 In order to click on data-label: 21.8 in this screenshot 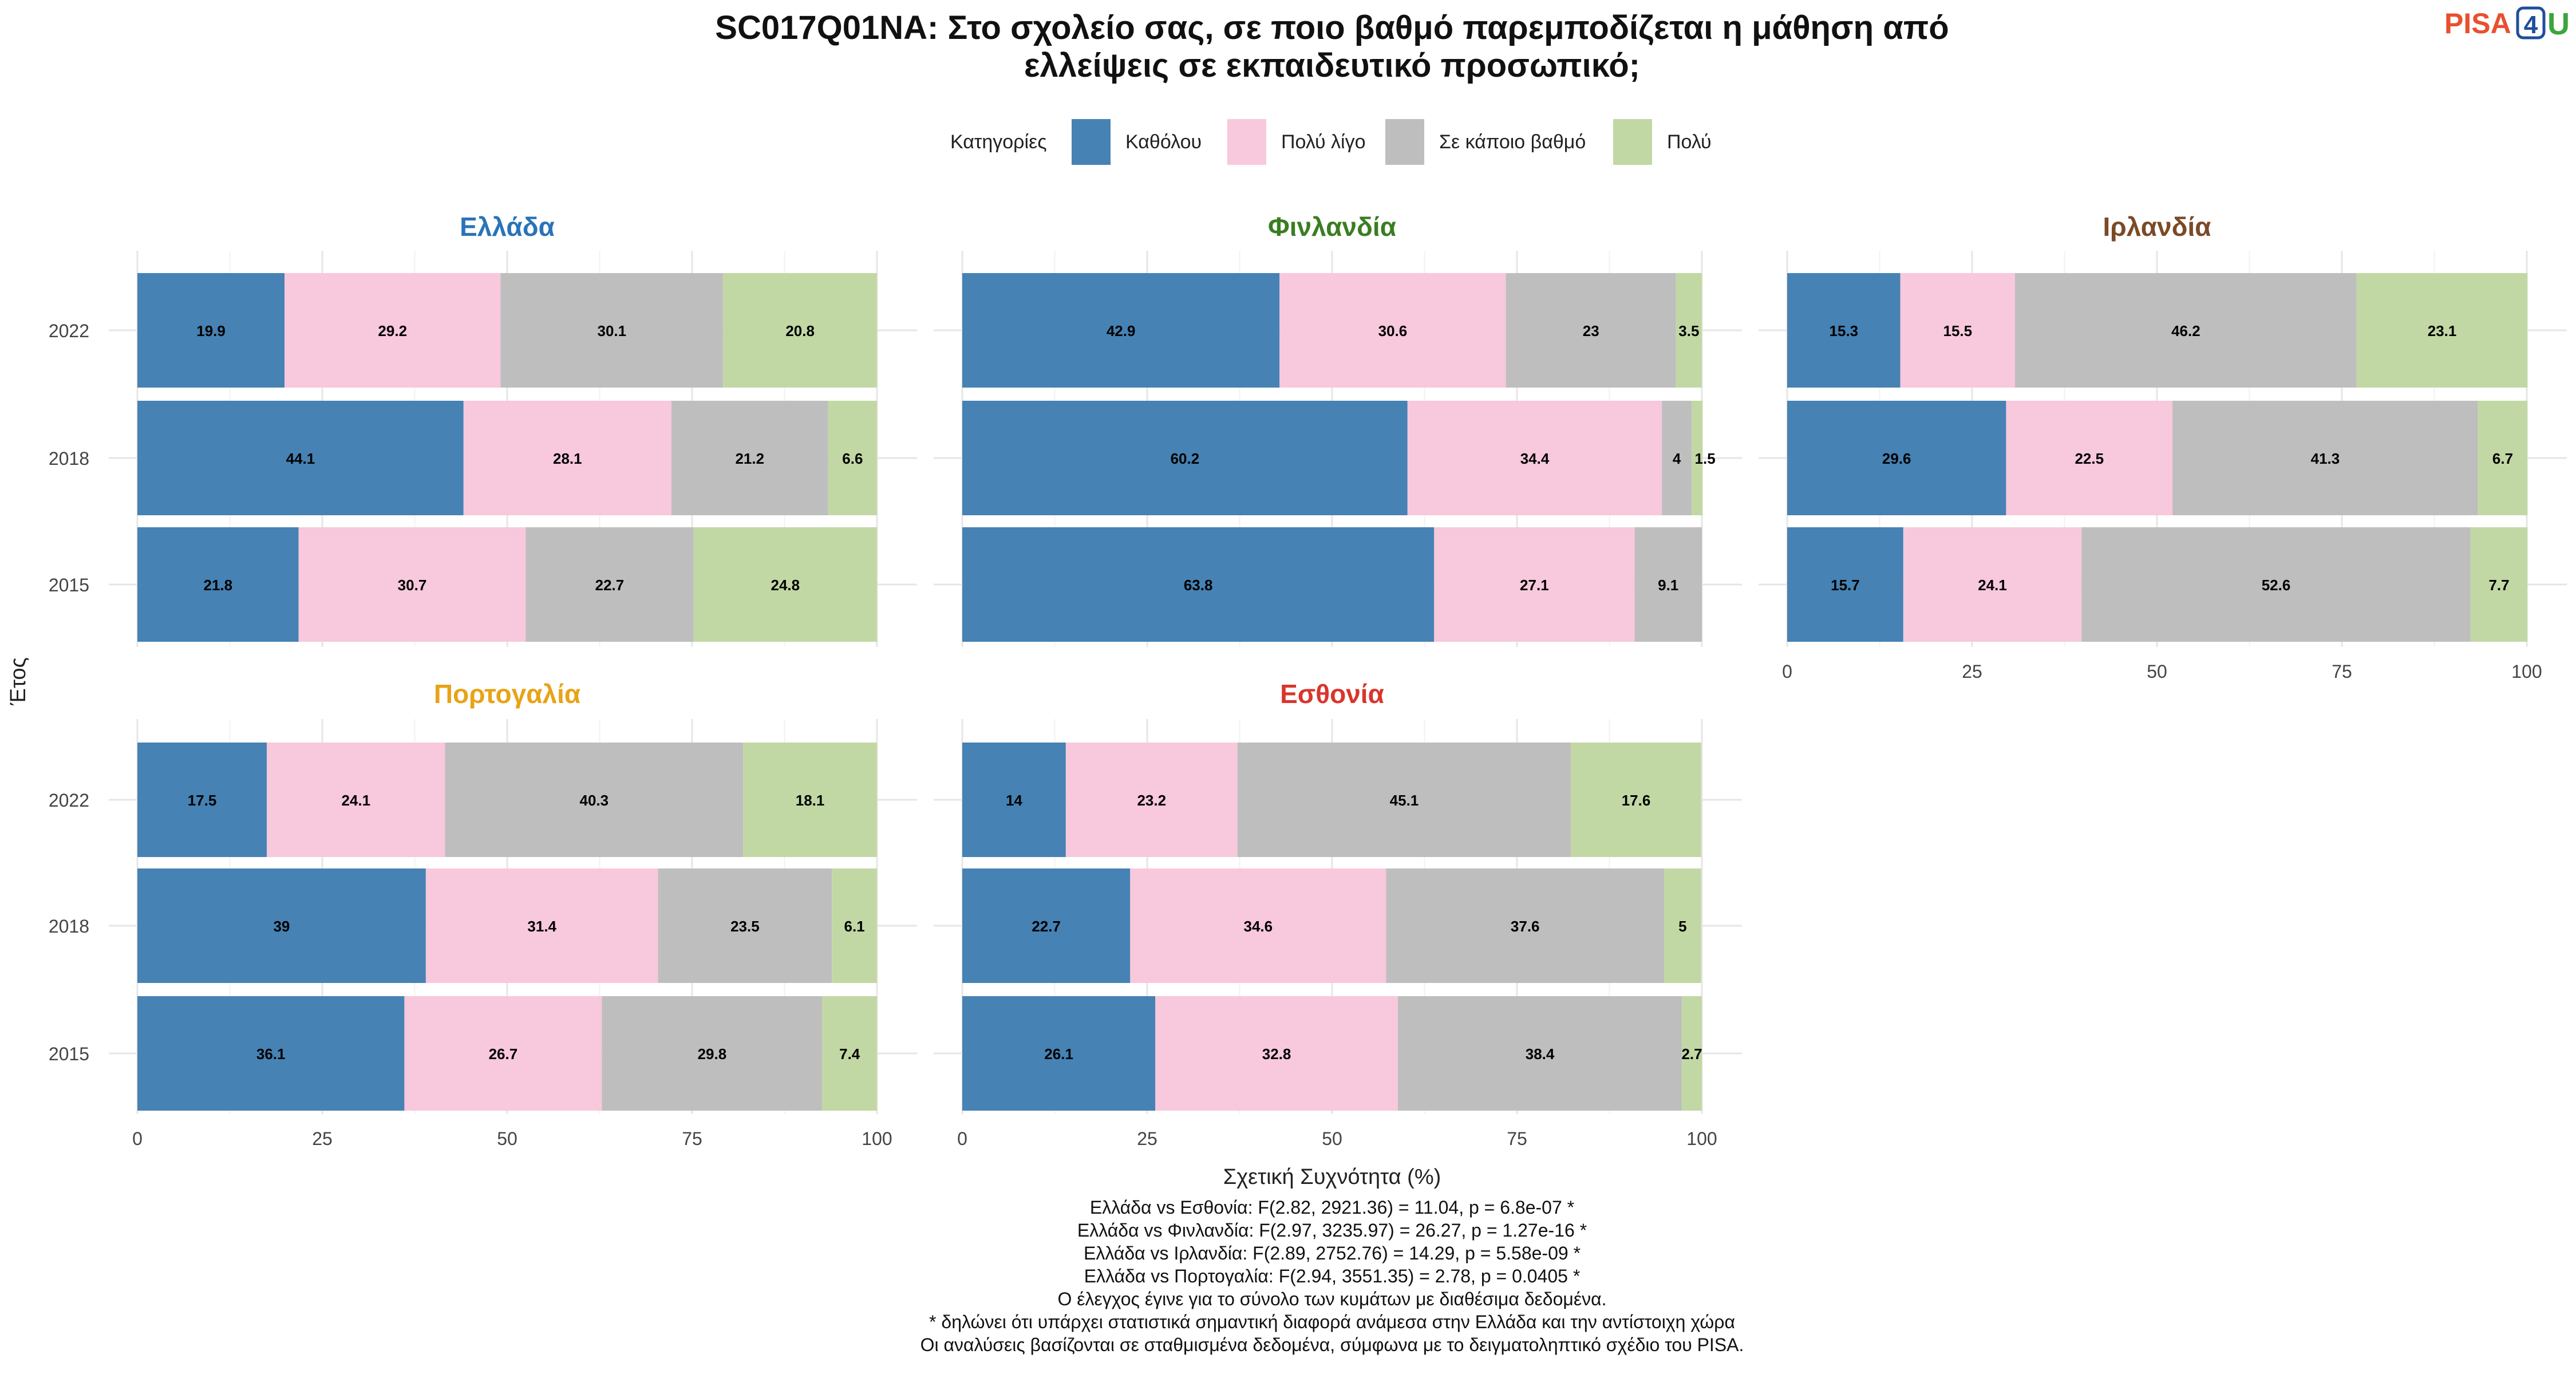, I will do `click(218, 585)`.